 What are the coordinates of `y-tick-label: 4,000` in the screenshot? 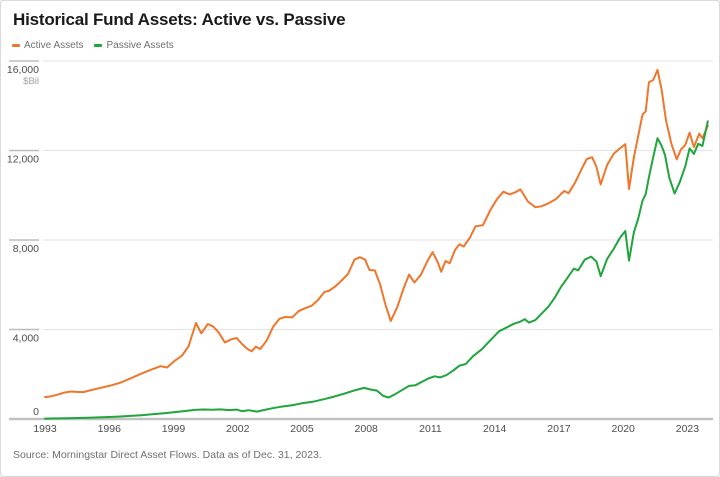 It's located at (26, 339).